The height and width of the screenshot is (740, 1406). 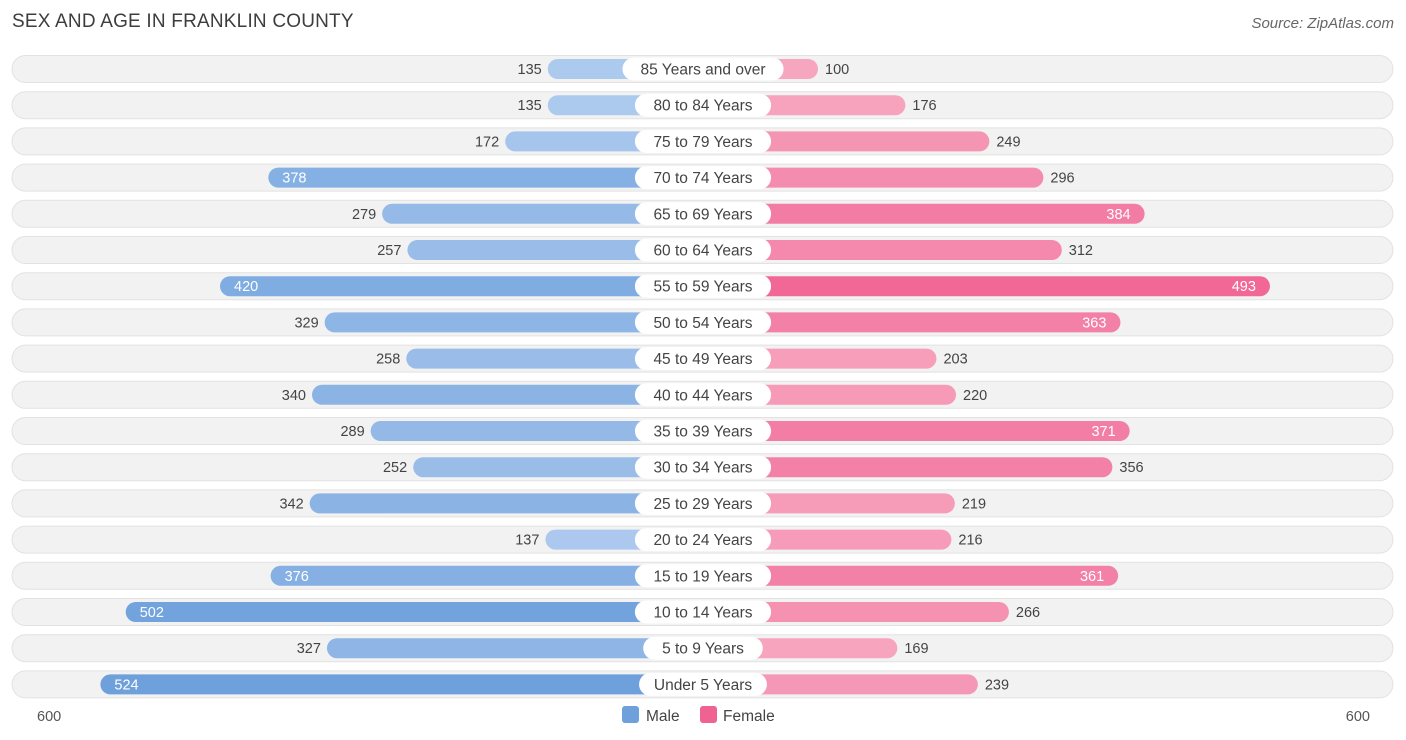 I want to click on female-value-label: 363, so click(x=1094, y=323).